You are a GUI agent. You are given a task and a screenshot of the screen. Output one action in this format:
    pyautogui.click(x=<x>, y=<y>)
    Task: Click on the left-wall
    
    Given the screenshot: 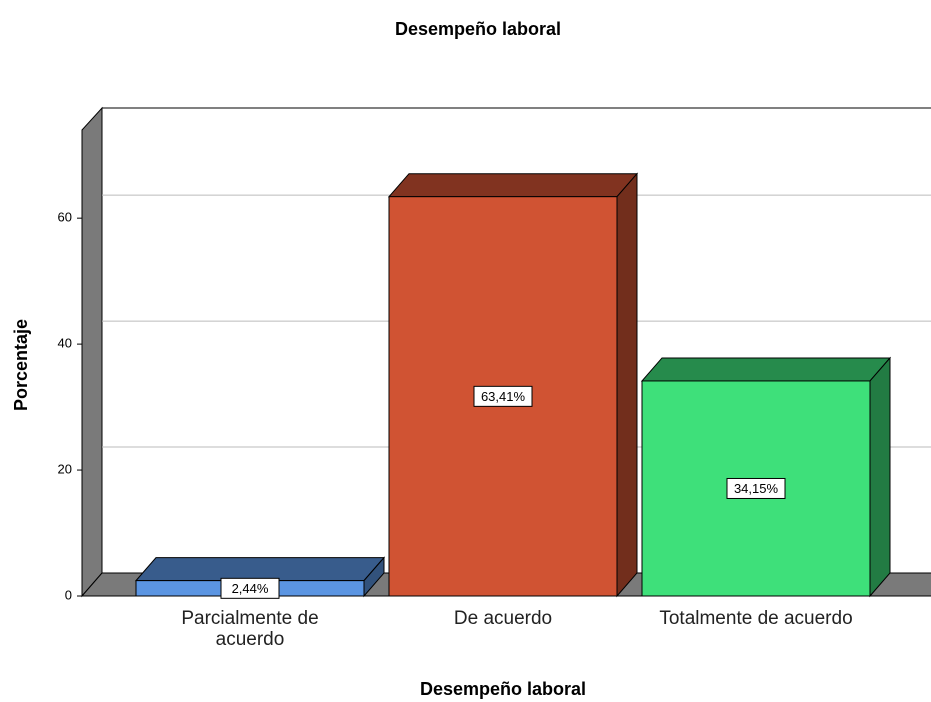 What is the action you would take?
    pyautogui.click(x=92, y=352)
    